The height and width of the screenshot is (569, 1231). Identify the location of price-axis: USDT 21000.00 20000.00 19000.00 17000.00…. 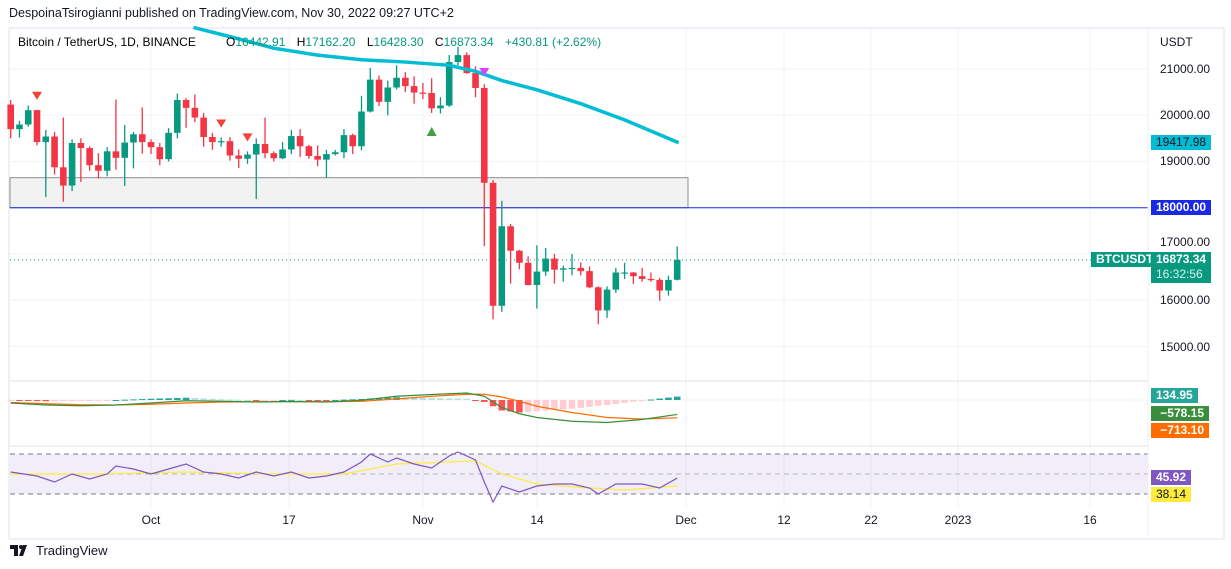
(1178, 282).